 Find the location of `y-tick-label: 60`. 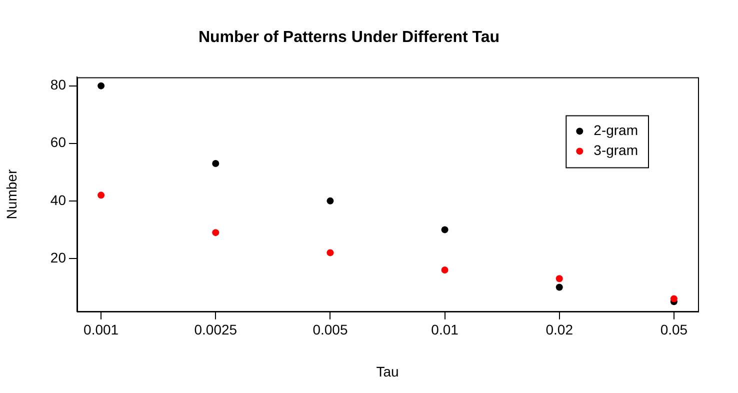

y-tick-label: 60 is located at coordinates (58, 142).